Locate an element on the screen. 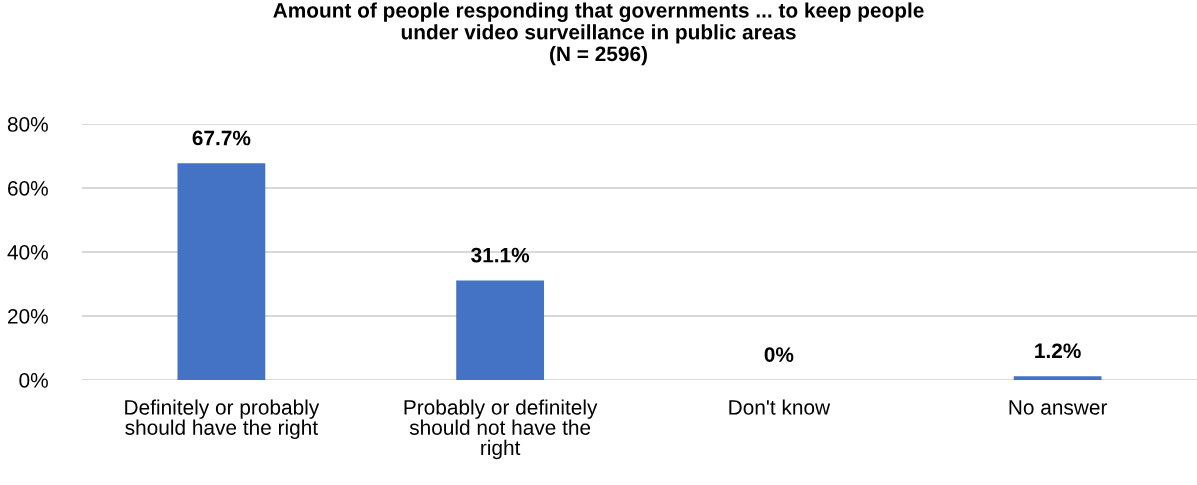  x-tick-label: Probably or definitely should not have the right is located at coordinates (501, 429).